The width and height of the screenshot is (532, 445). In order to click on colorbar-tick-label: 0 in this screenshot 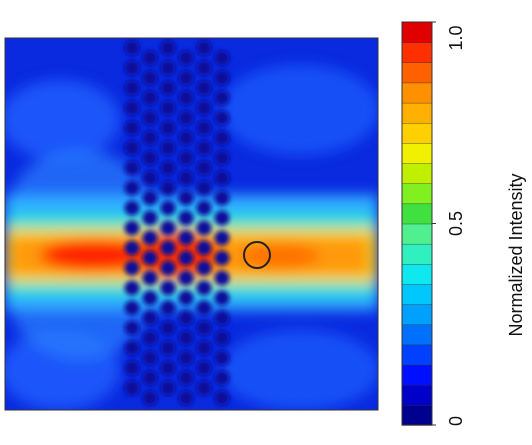, I will do `click(456, 421)`.